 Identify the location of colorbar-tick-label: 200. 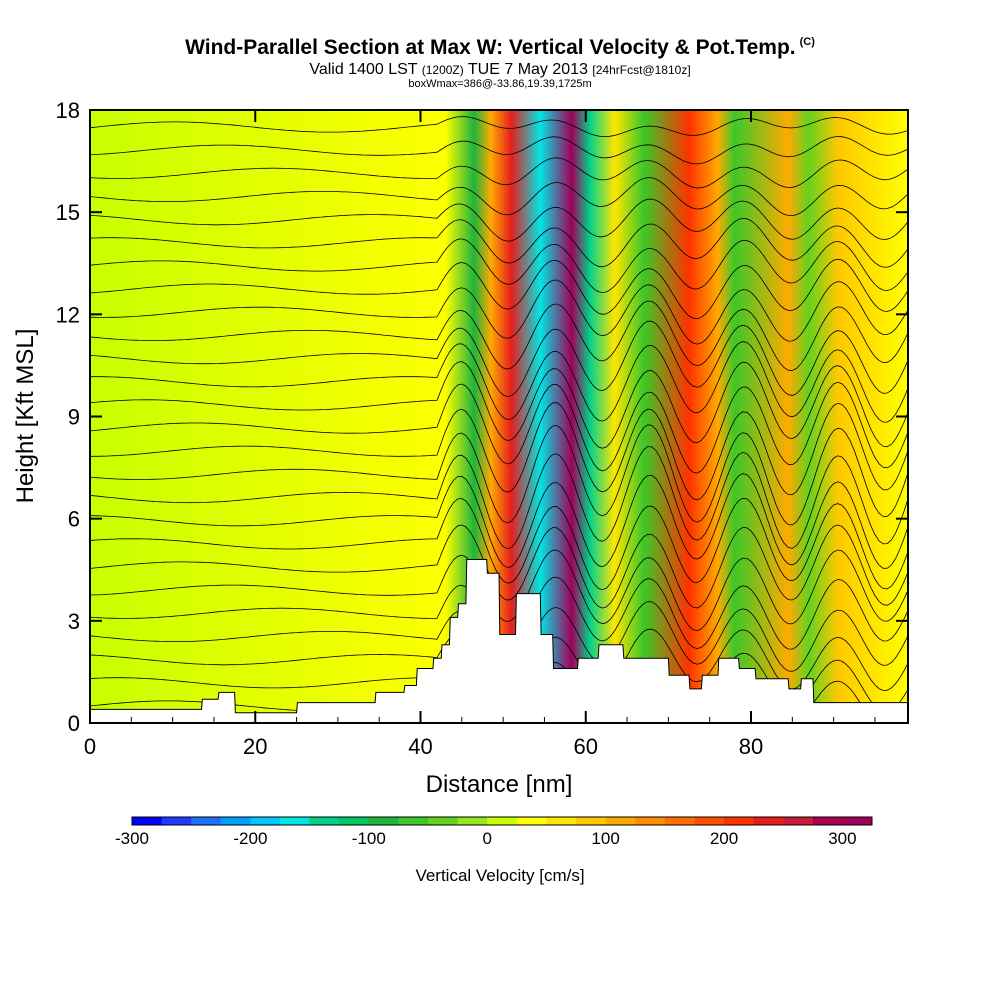
(724, 838).